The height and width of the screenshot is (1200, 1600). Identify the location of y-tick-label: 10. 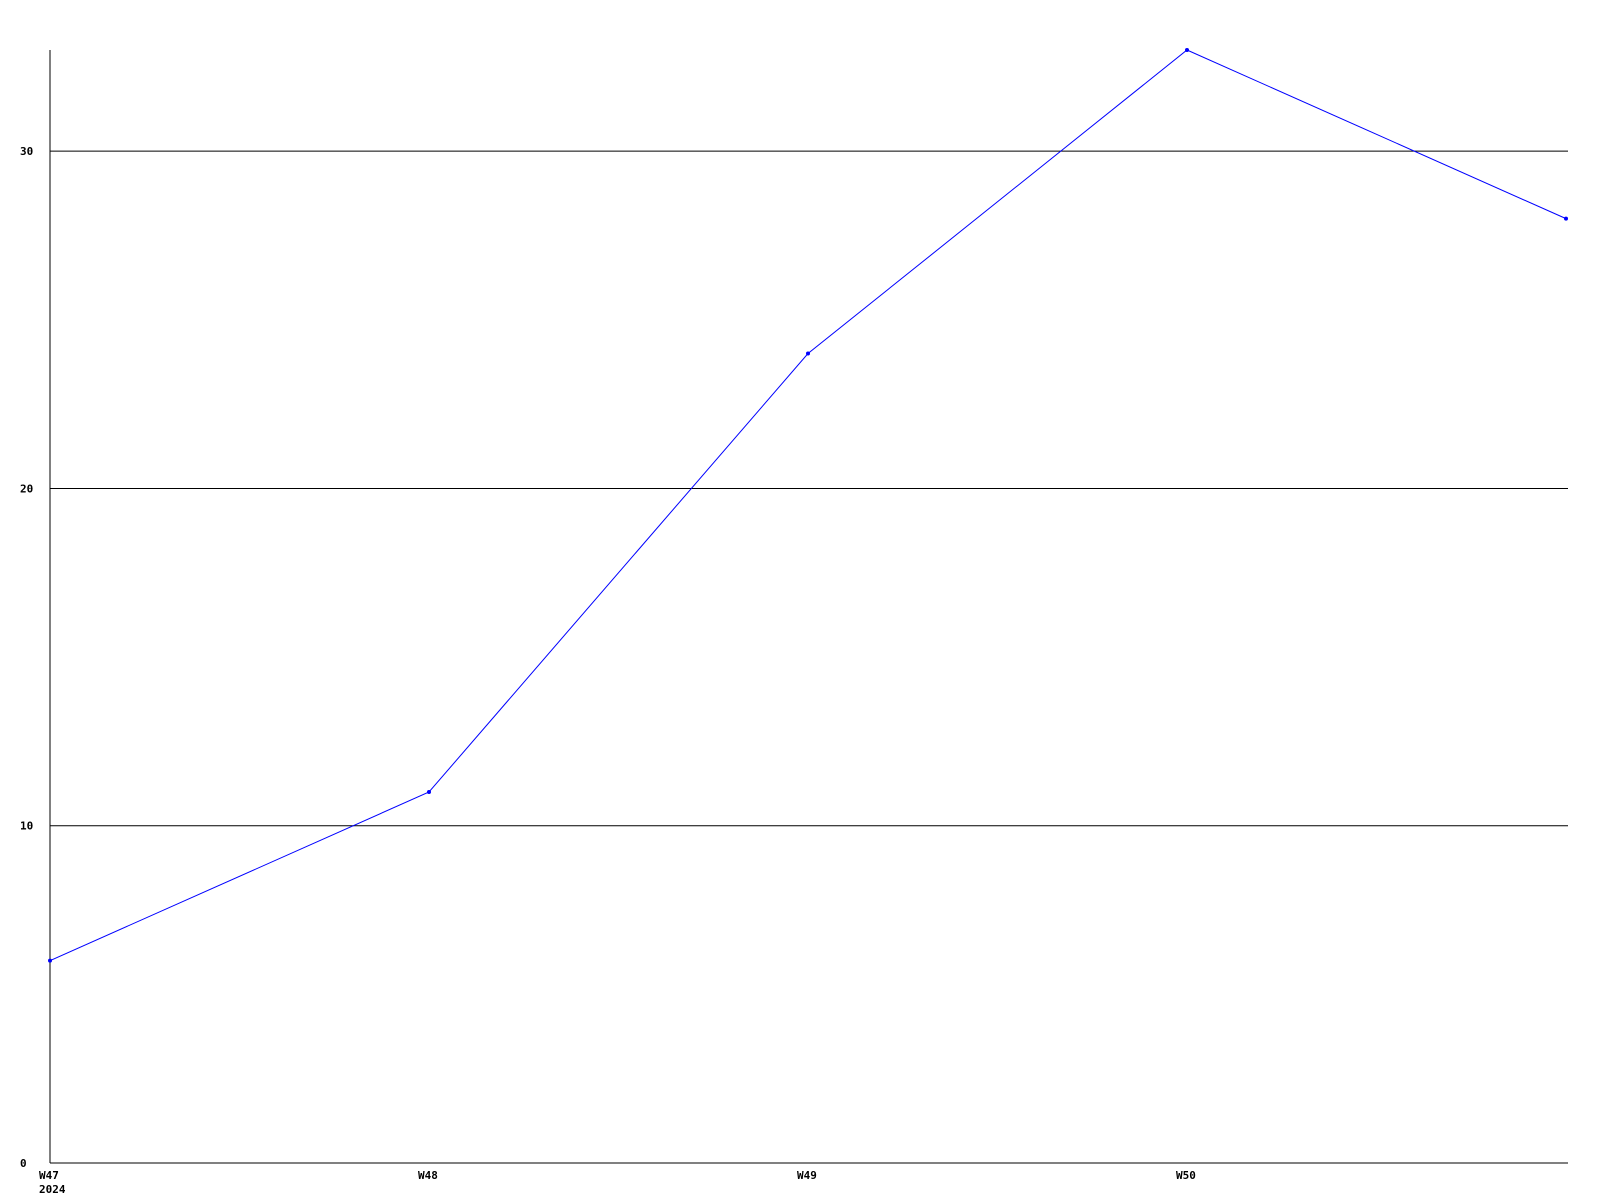
(26, 826).